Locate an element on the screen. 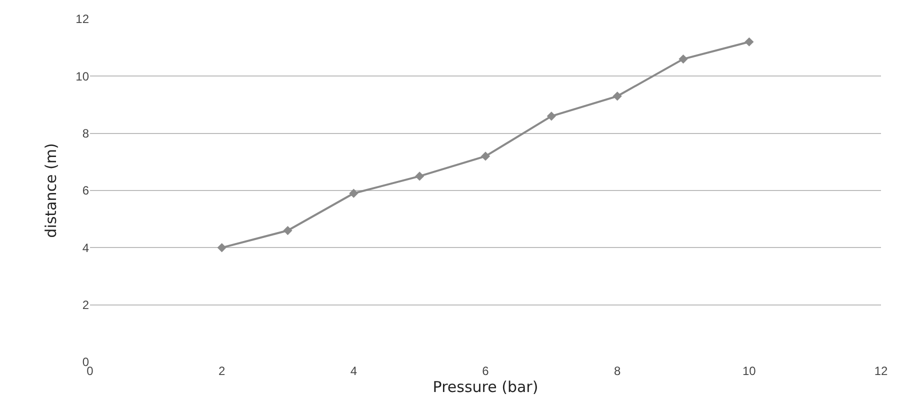  x-tick-label: 6 is located at coordinates (486, 371).